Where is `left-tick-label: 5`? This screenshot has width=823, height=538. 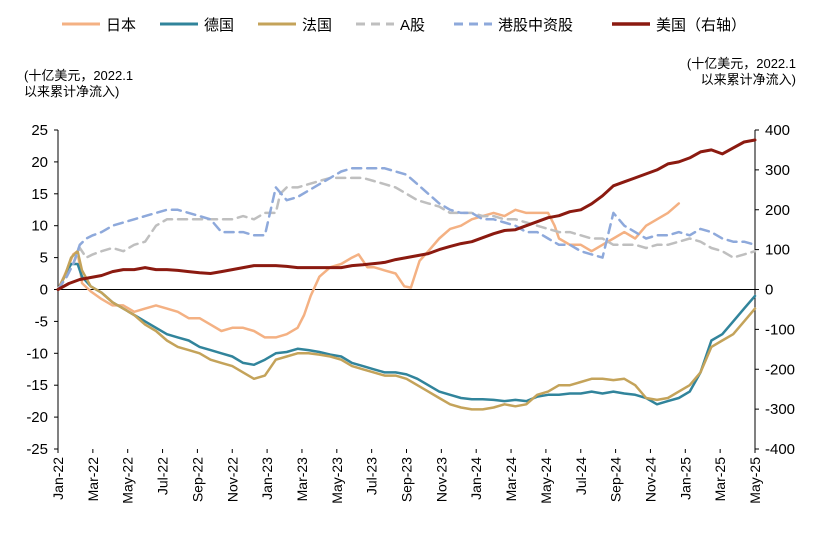 left-tick-label: 5 is located at coordinates (44, 258).